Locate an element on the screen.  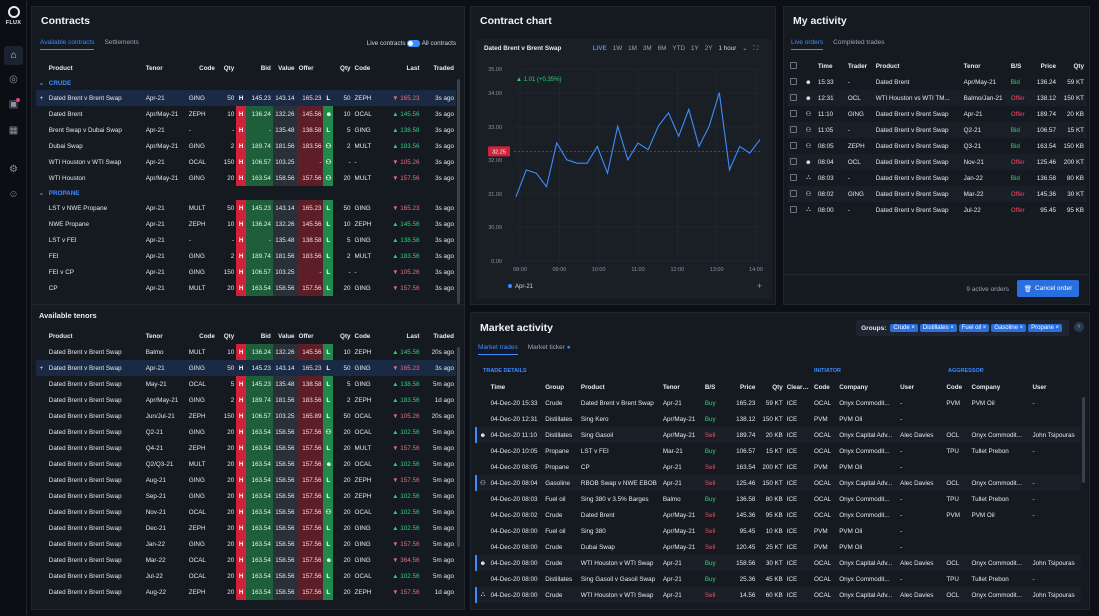
range-ytd: YTD is located at coordinates (679, 48).